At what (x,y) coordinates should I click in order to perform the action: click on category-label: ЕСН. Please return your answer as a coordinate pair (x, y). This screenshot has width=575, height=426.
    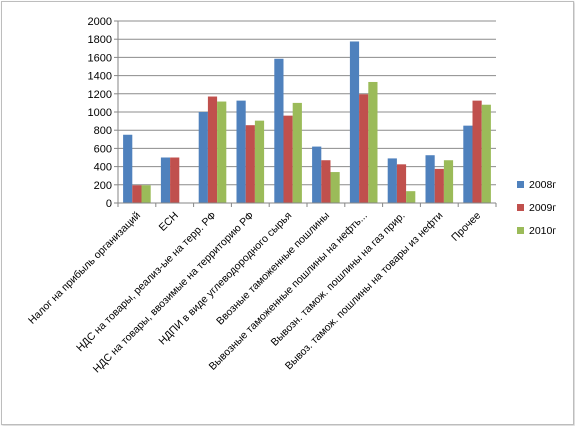
    Looking at the image, I should click on (169, 222).